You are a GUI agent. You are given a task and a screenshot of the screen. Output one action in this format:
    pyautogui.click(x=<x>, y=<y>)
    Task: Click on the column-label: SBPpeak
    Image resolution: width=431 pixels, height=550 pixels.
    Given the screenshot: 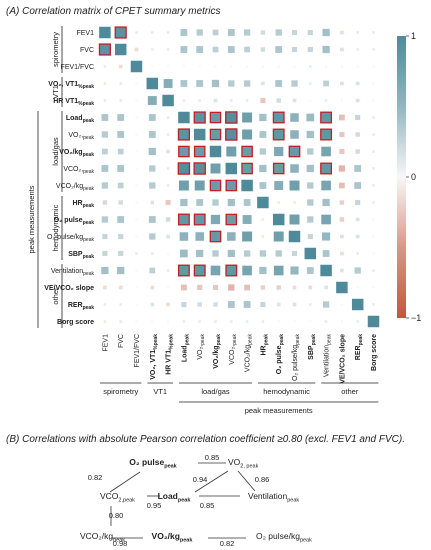 What is the action you would take?
    pyautogui.click(x=312, y=347)
    